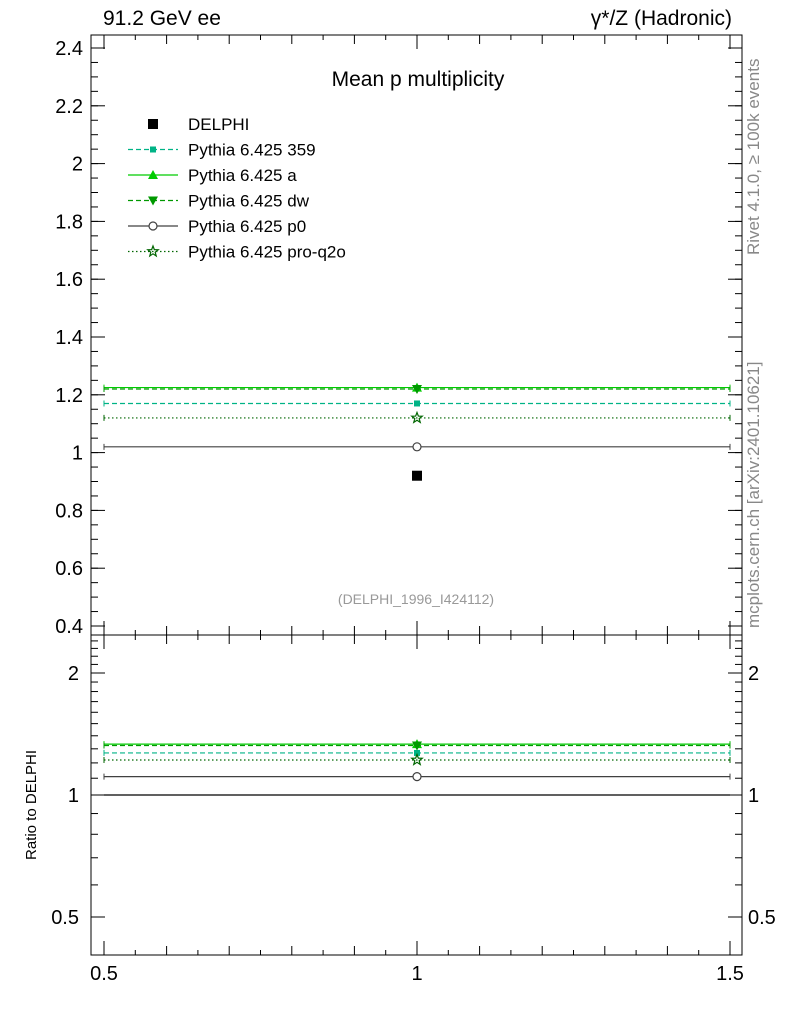  Describe the element at coordinates (417, 767) in the screenshot. I see `ratio-series-group` at that location.